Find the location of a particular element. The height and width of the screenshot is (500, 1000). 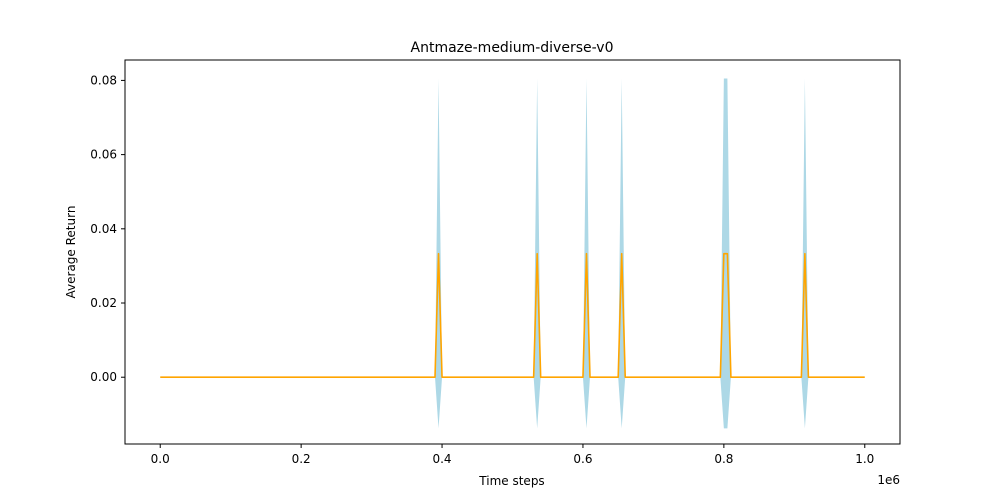

y-axis: 0.00 0.02 0.04 0.06 0.08 is located at coordinates (107, 228).